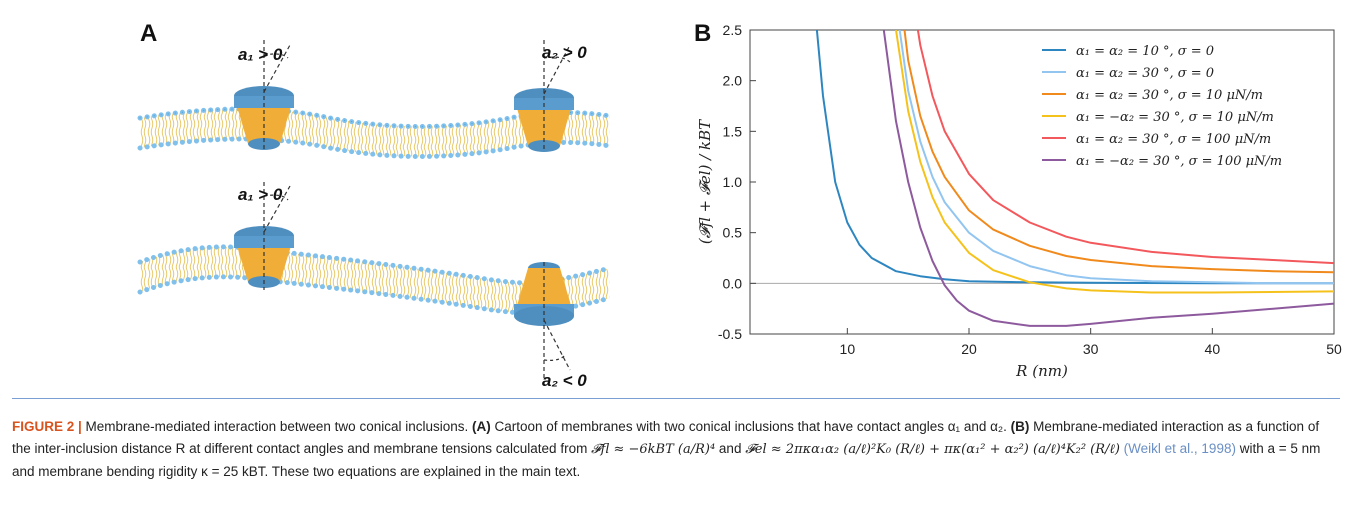 The width and height of the screenshot is (1354, 513). Describe the element at coordinates (676, 398) in the screenshot. I see `caption-rule` at that location.